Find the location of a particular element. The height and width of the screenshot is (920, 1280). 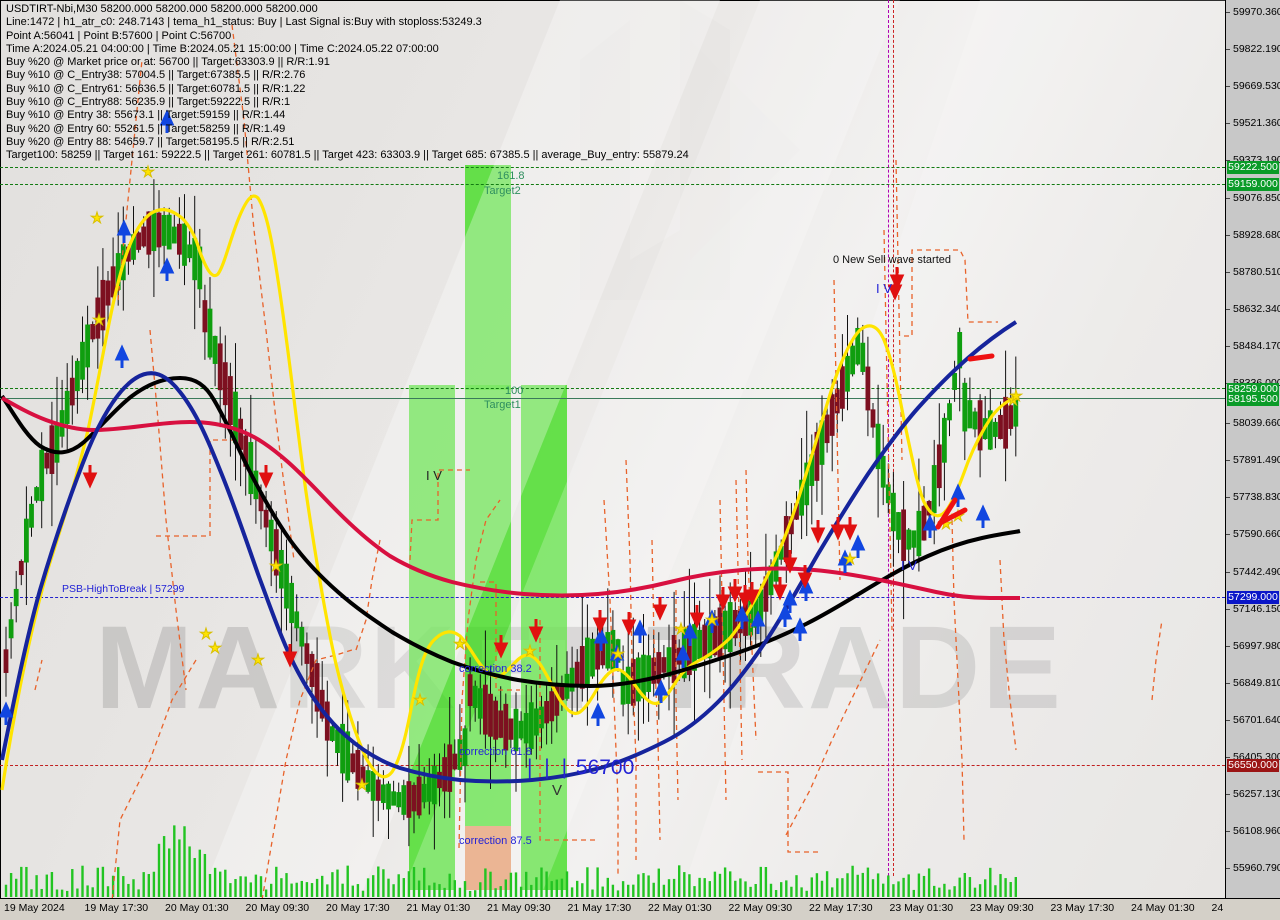

time-tick: 20 May 01:30 is located at coordinates (197, 908).